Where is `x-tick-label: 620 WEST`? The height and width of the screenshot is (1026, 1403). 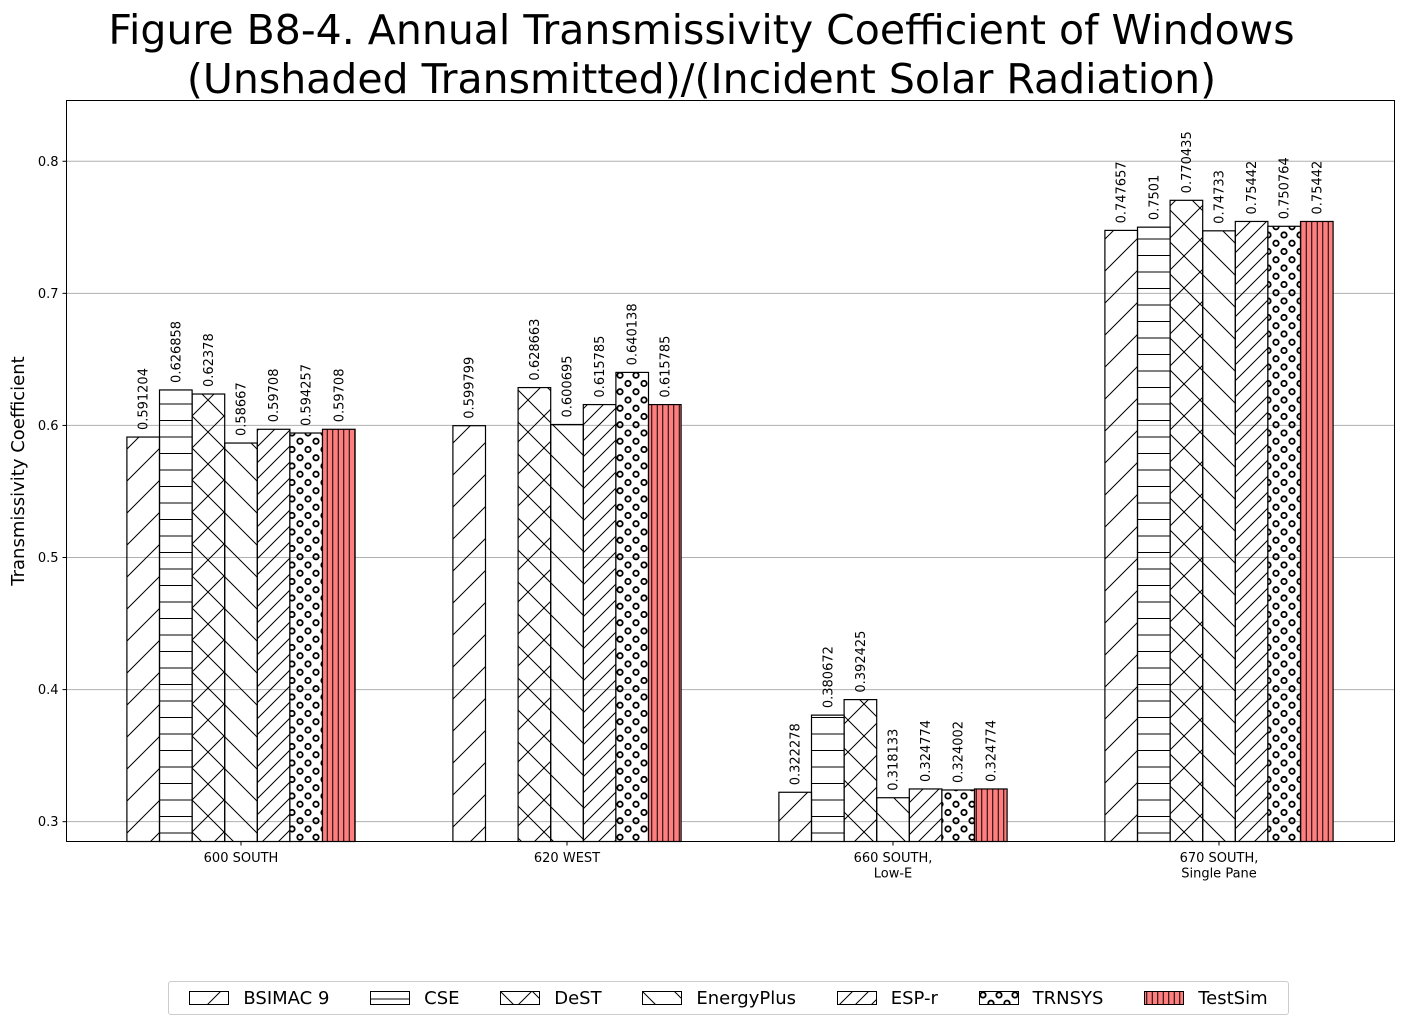
x-tick-label: 620 WEST is located at coordinates (567, 858).